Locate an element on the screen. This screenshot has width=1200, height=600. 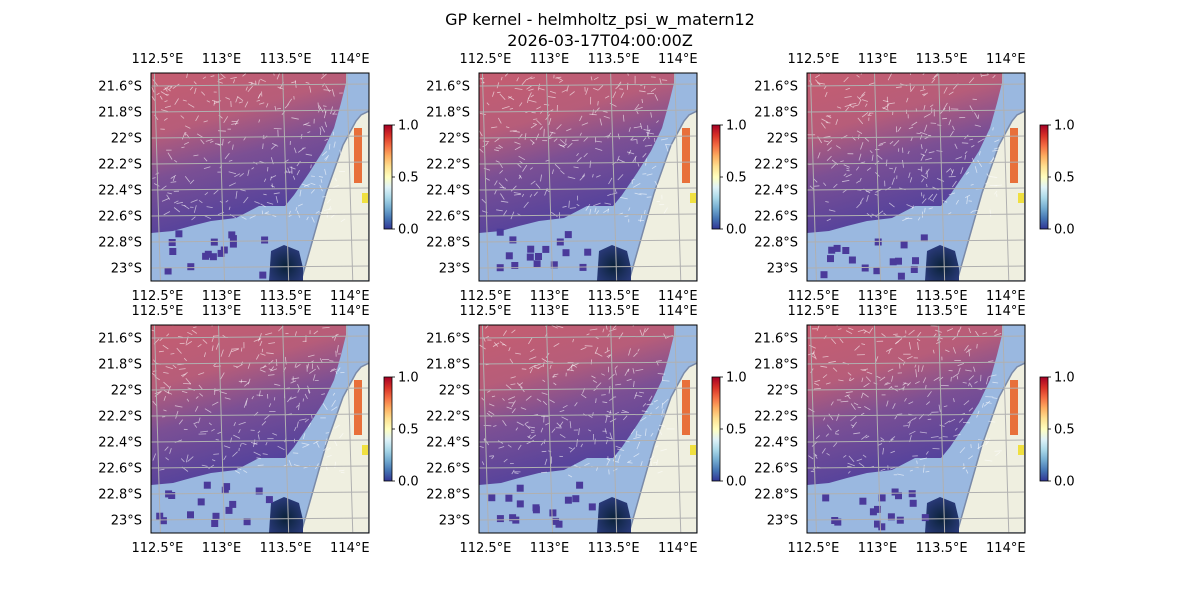
lon-tick-label: 113.5°E is located at coordinates (286, 59).